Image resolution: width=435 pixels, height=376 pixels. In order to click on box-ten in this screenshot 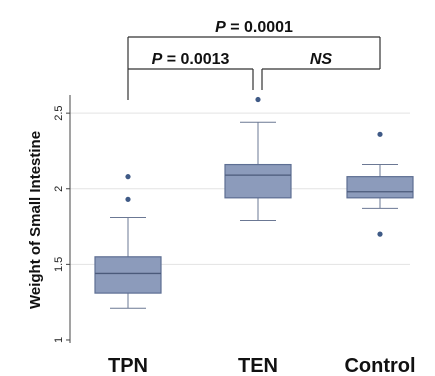, I will do `click(258, 159)`.